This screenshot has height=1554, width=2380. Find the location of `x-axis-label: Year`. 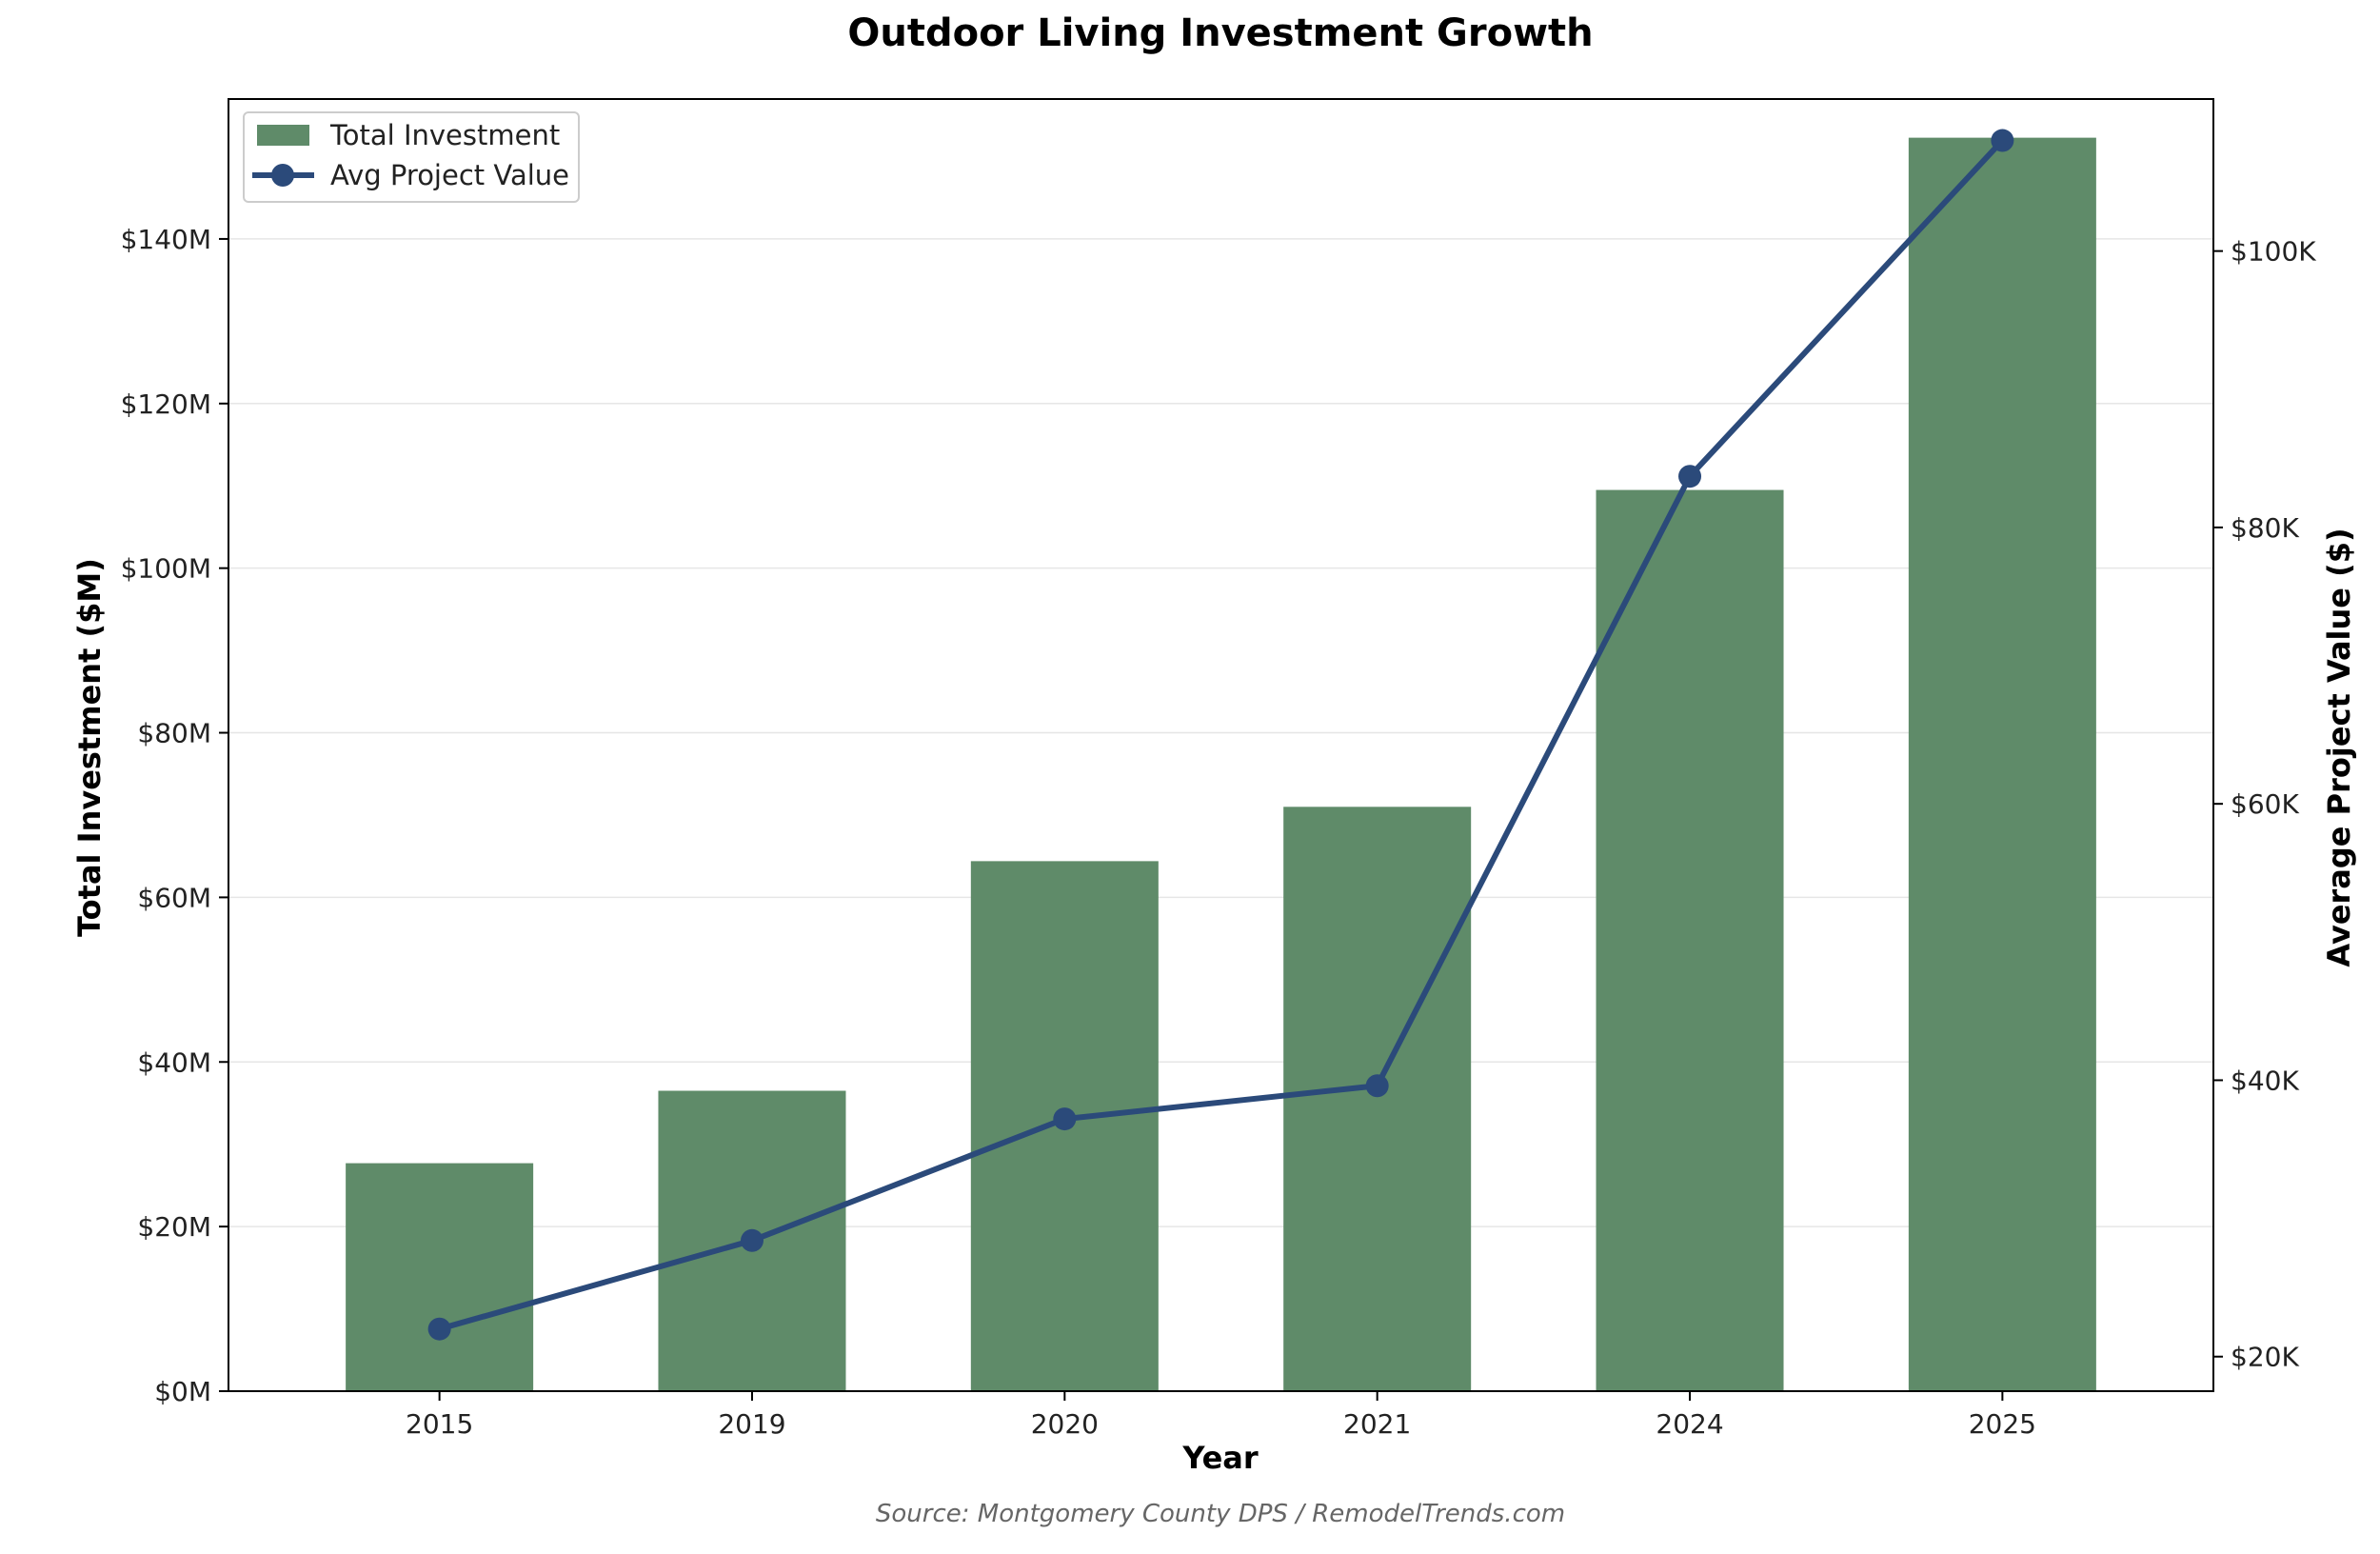

x-axis-label: Year is located at coordinates (1220, 1458).